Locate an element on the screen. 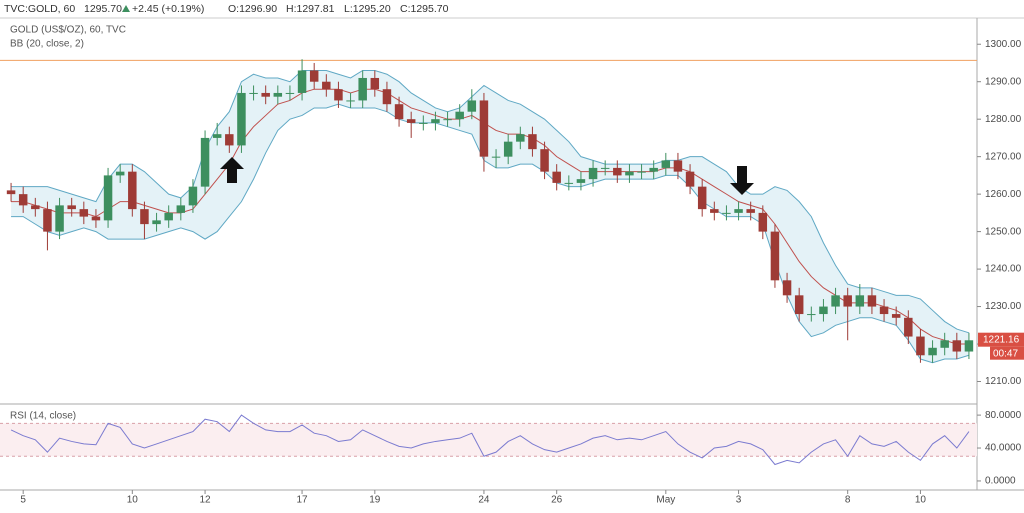 This screenshot has height=513, width=1024. y-tick-label: 1250.00 is located at coordinates (1003, 231).